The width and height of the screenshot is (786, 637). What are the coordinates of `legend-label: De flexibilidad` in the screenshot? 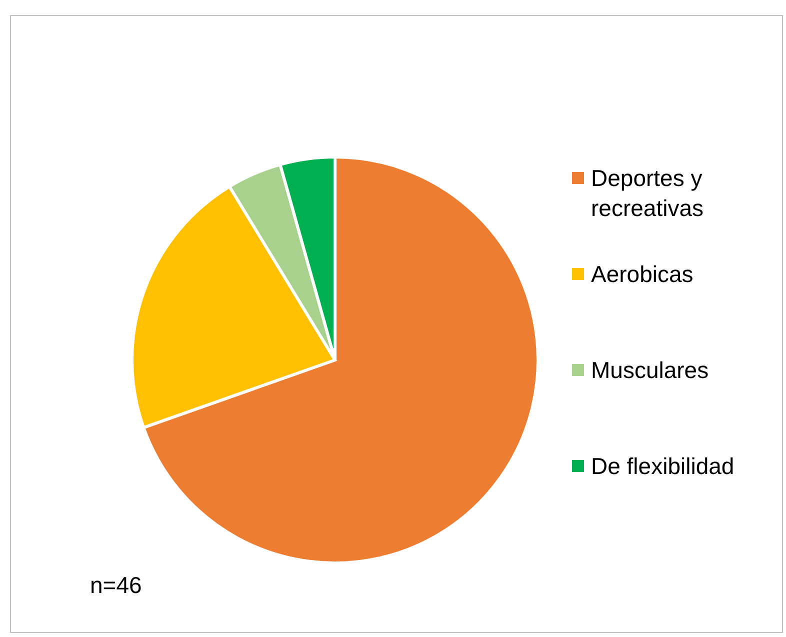 It's located at (662, 466).